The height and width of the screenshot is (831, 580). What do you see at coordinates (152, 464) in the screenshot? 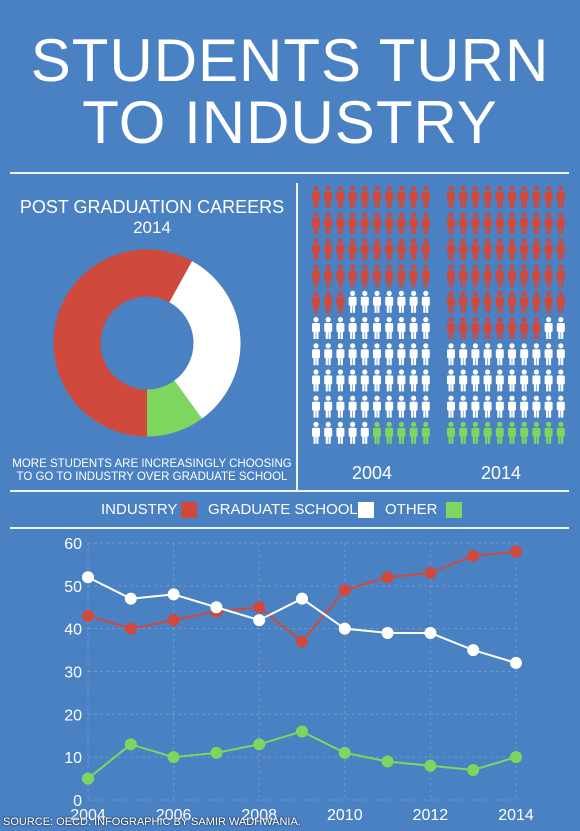
I see `donut-caption-line-1: MORE STUDENTS ARE INCREASINGLY CHOOSING` at bounding box center [152, 464].